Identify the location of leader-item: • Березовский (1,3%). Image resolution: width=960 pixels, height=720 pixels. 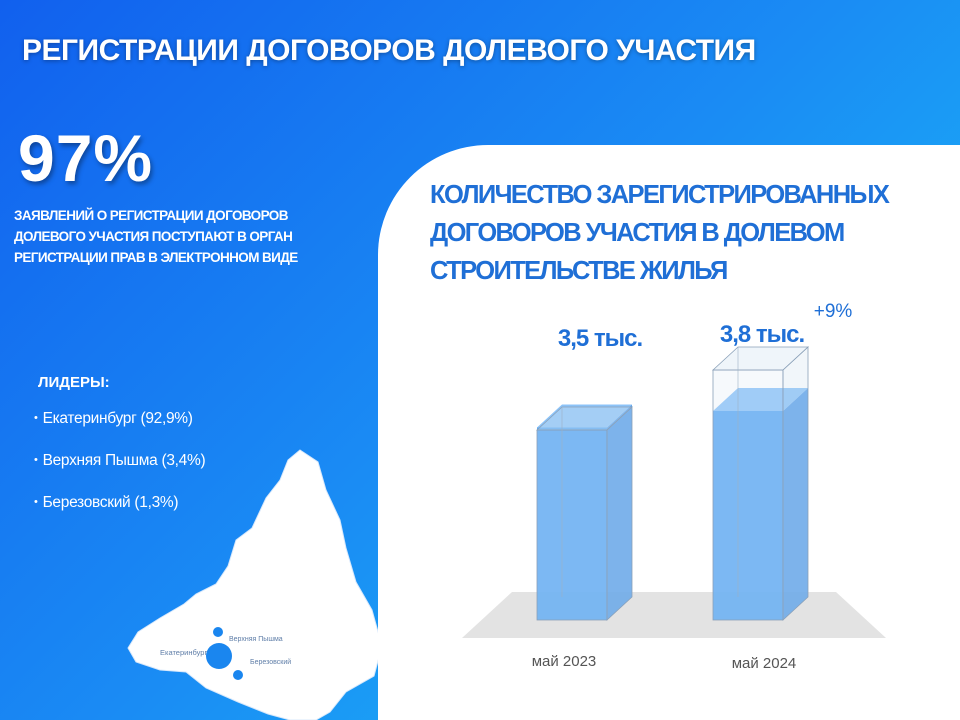
(106, 503).